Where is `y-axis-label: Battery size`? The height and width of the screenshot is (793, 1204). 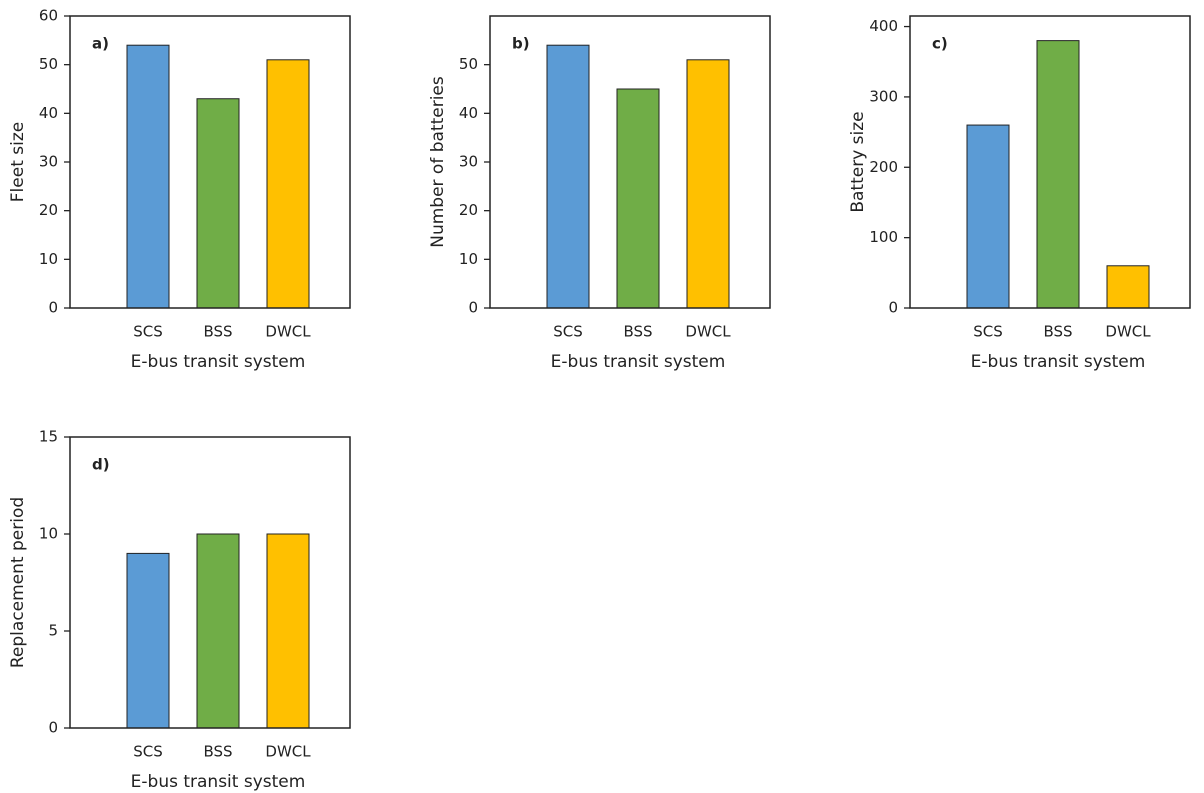 y-axis-label: Battery size is located at coordinates (858, 161).